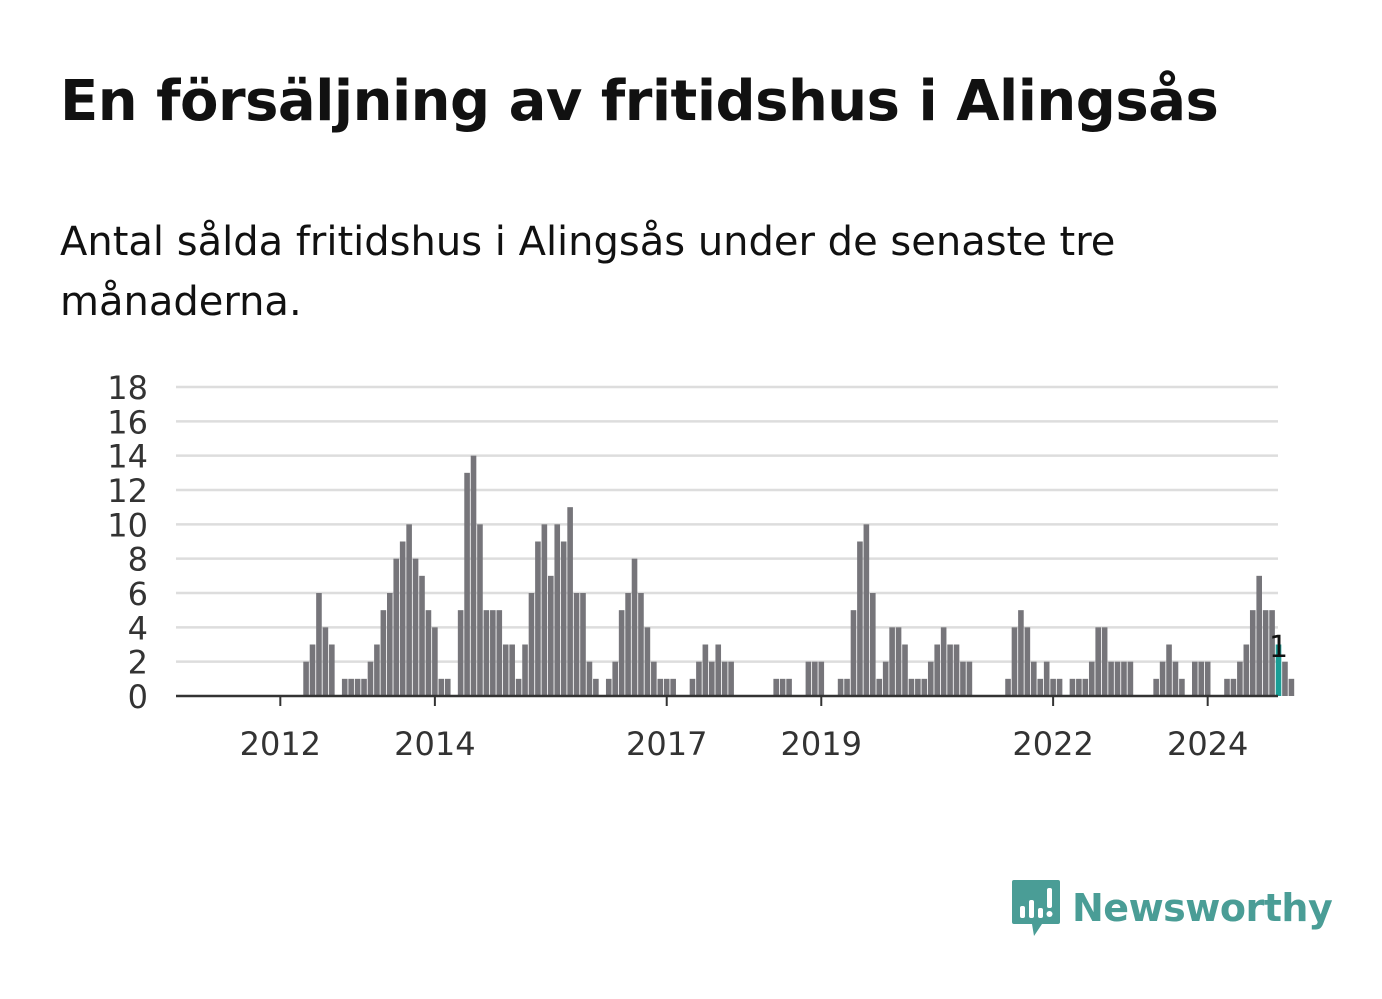 This screenshot has height=999, width=1382. What do you see at coordinates (138, 594) in the screenshot?
I see `y-tick-label: 6` at bounding box center [138, 594].